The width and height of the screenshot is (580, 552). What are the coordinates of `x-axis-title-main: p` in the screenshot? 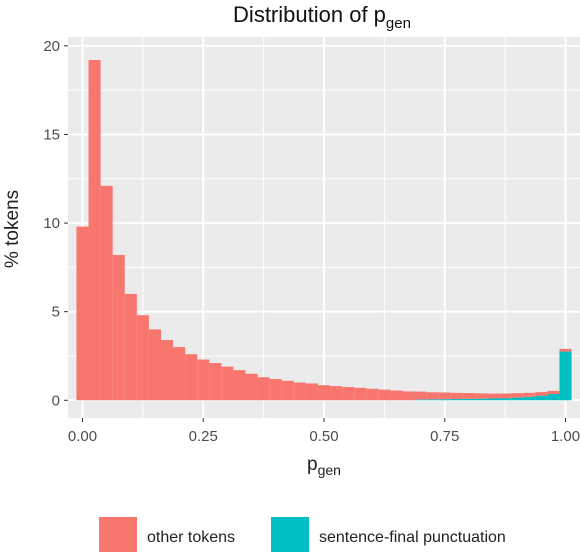 It's located at (312, 464).